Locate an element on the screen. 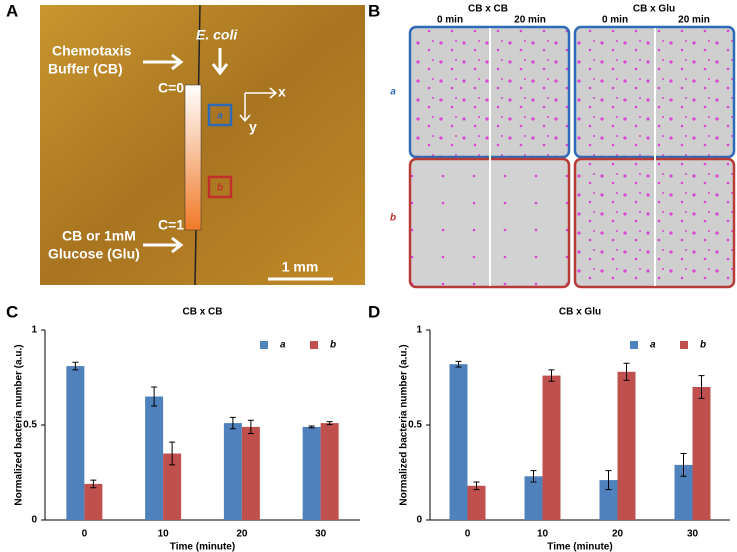 This screenshot has width=737, height=552. row-label: b is located at coordinates (393, 218).